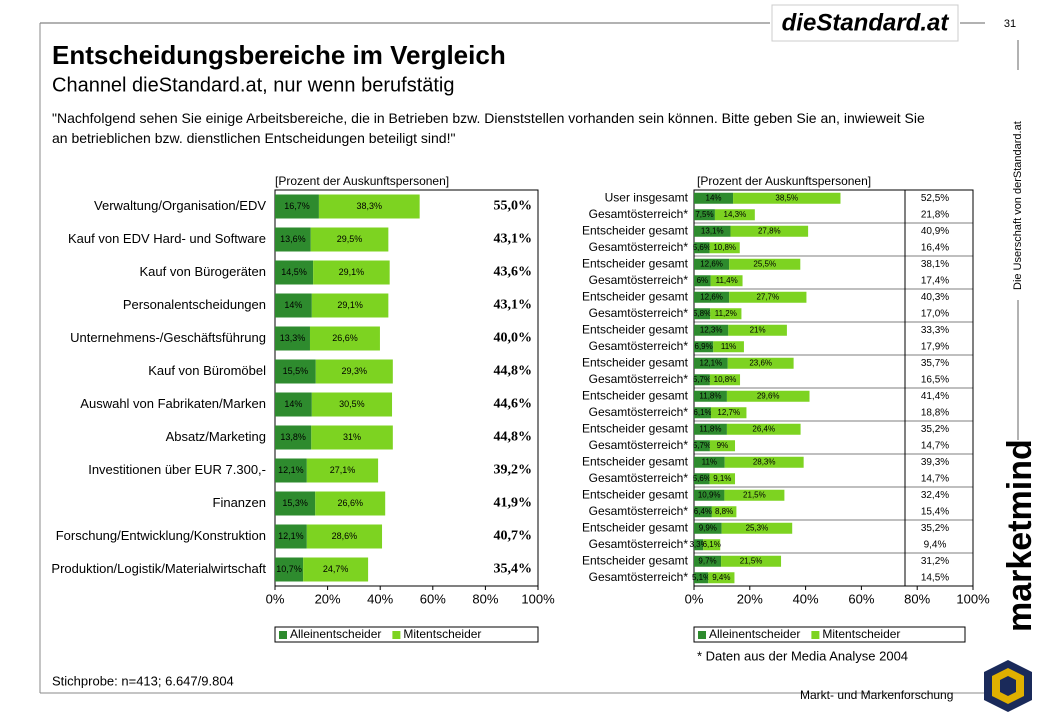 The image size is (1040, 720). Describe the element at coordinates (750, 598) in the screenshot. I see `x-tick-label: 20%` at that location.